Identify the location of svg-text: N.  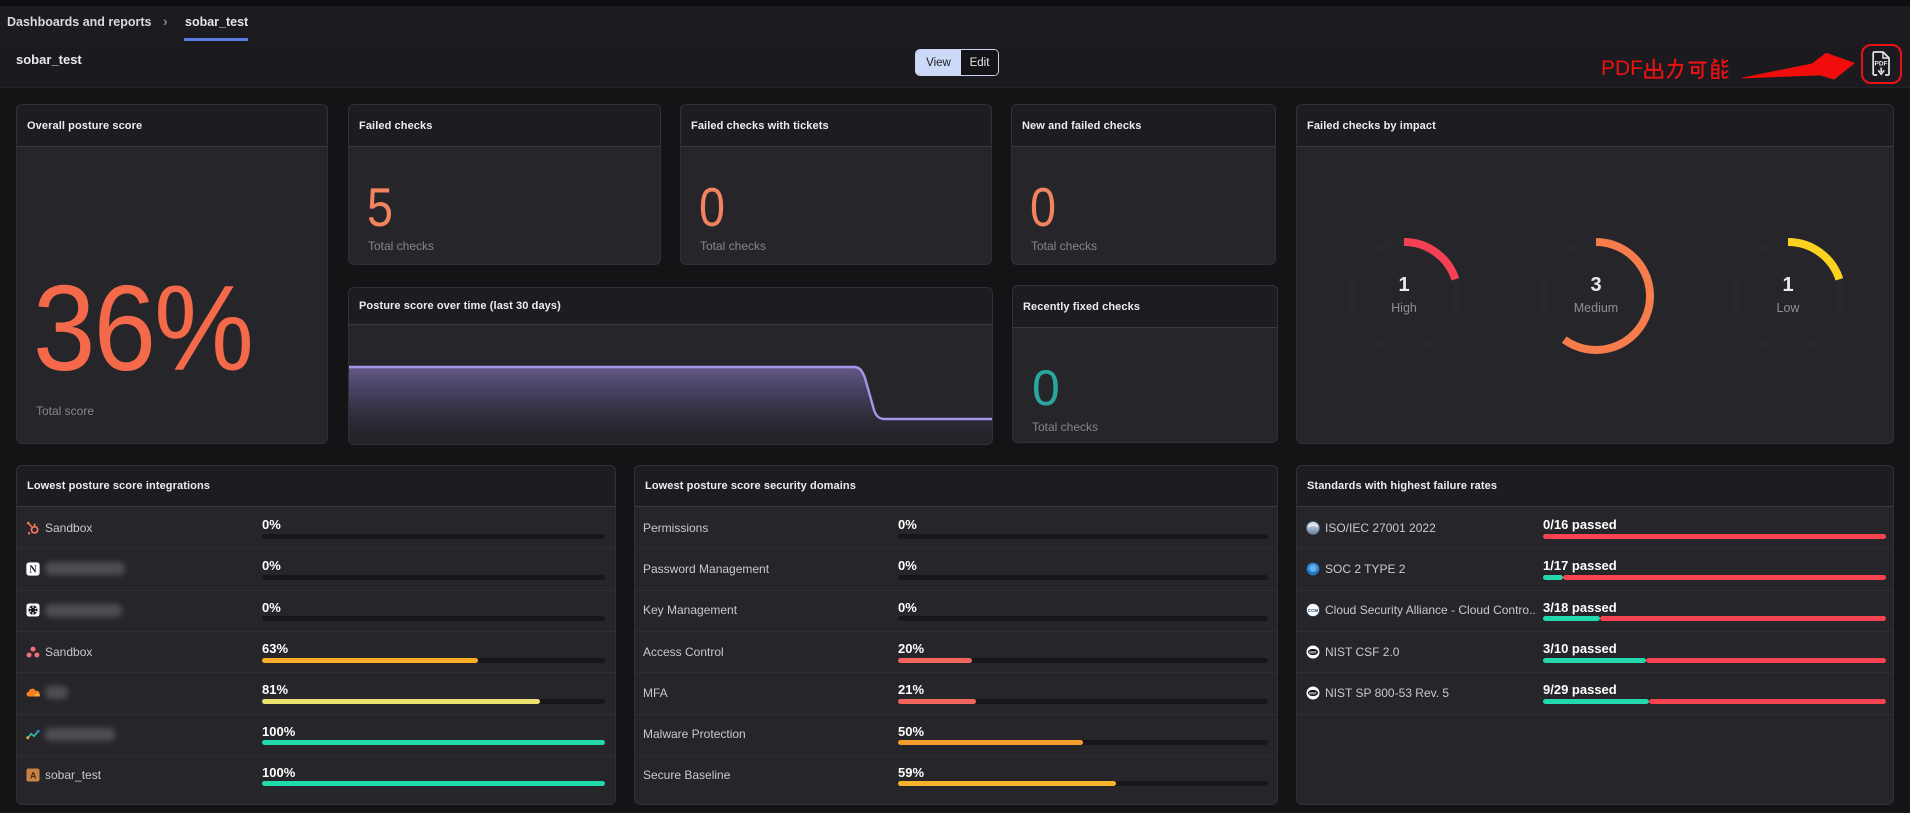
(33, 569).